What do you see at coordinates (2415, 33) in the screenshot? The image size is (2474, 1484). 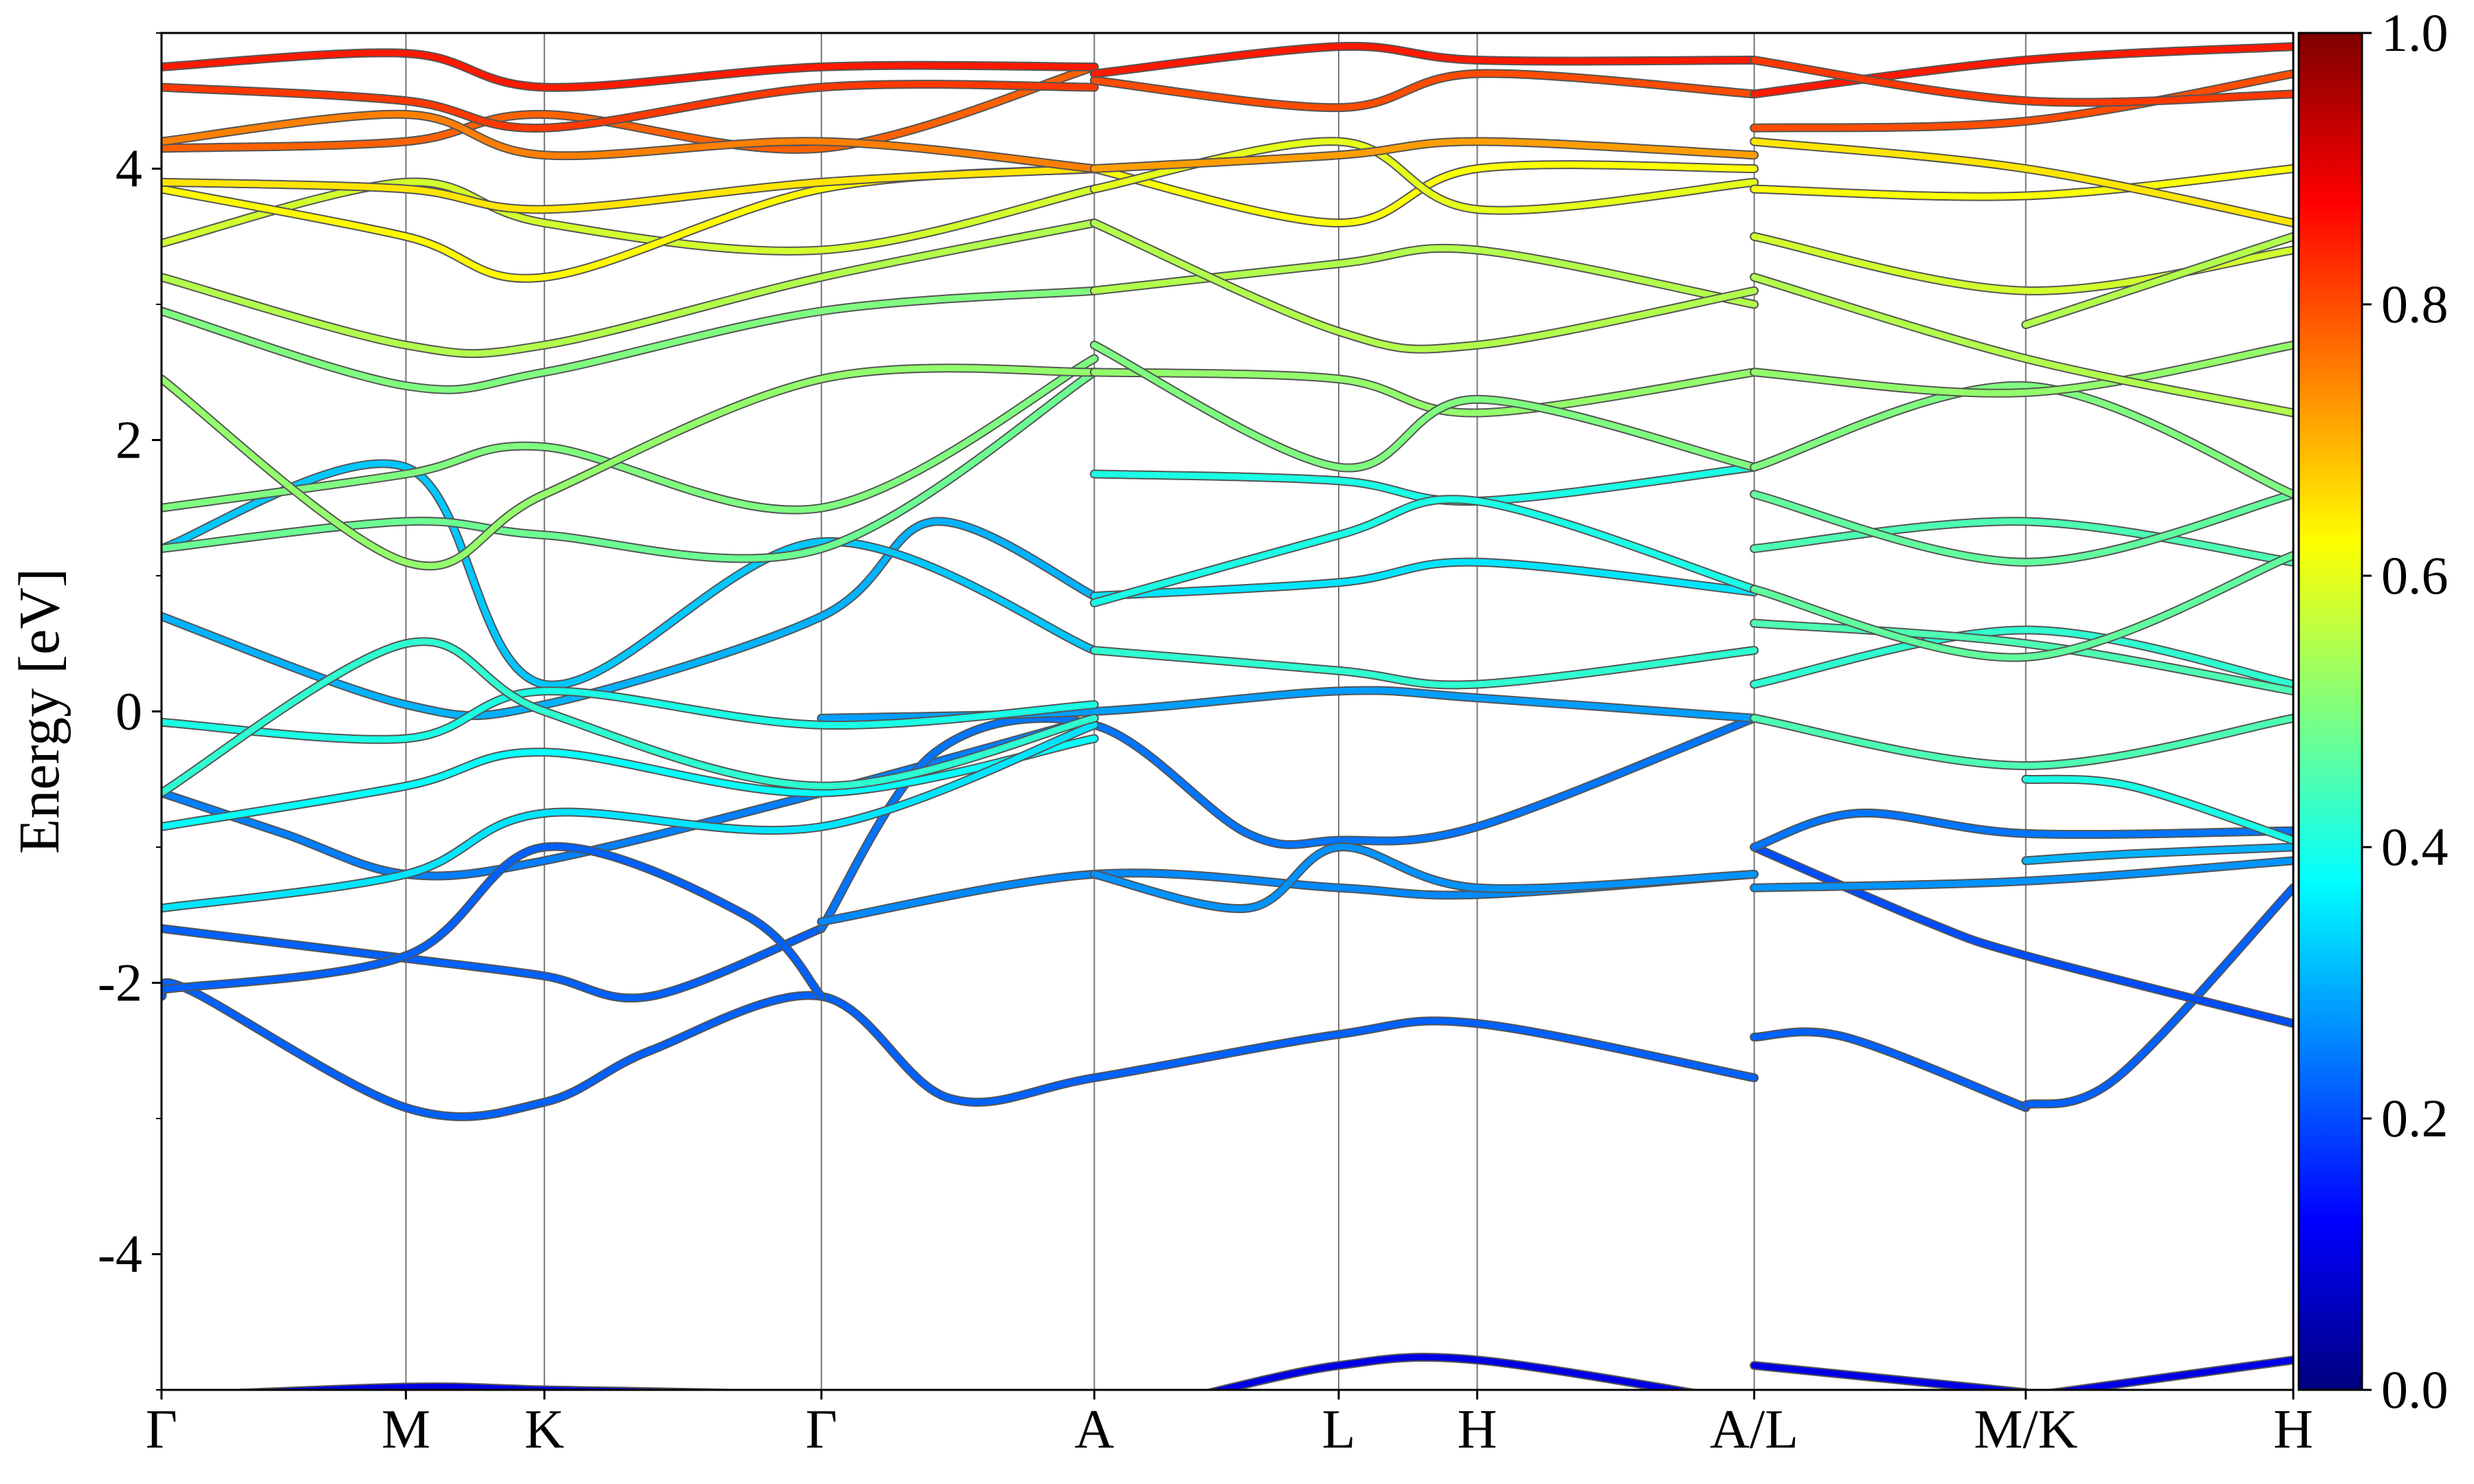 I see `colorbar-tick-label: 1.0` at bounding box center [2415, 33].